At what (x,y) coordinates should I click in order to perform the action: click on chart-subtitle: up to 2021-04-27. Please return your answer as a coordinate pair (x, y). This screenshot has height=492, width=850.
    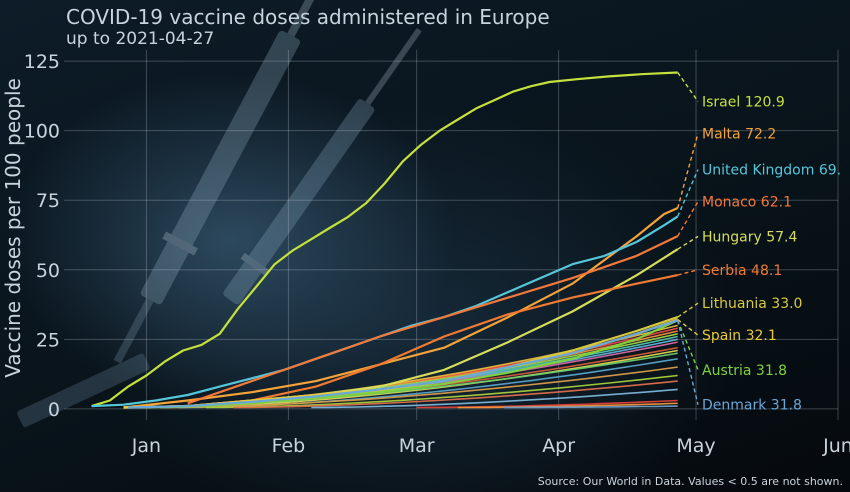
    Looking at the image, I should click on (140, 39).